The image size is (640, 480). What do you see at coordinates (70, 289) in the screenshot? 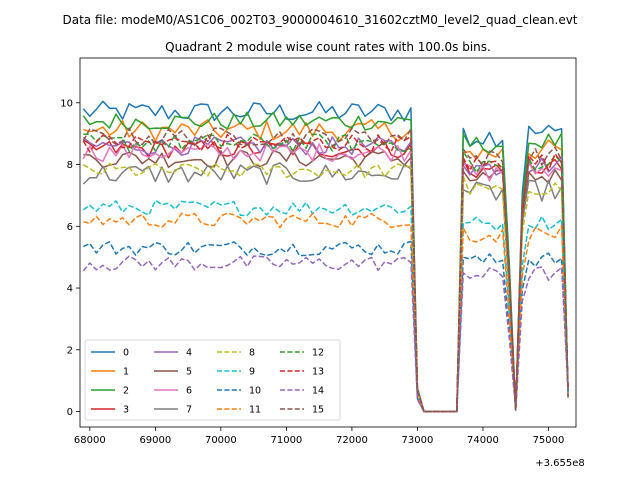
I see `y-tick-label-4: 4` at bounding box center [70, 289].